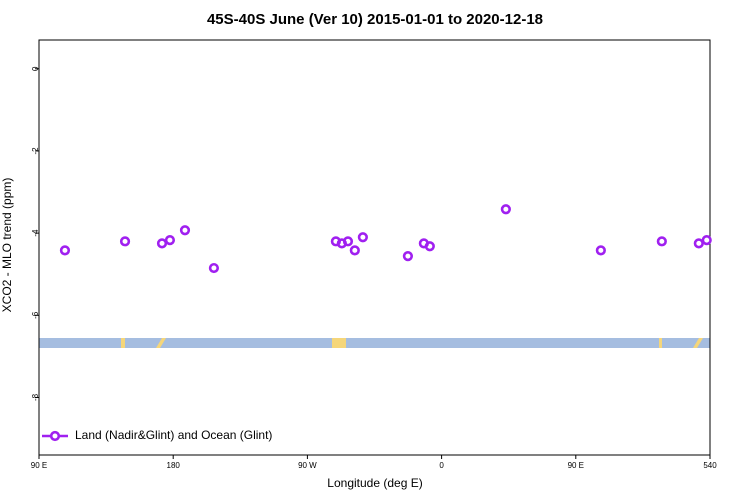 The width and height of the screenshot is (750, 500). Describe the element at coordinates (710, 465) in the screenshot. I see `x-tick-label: 540` at that location.